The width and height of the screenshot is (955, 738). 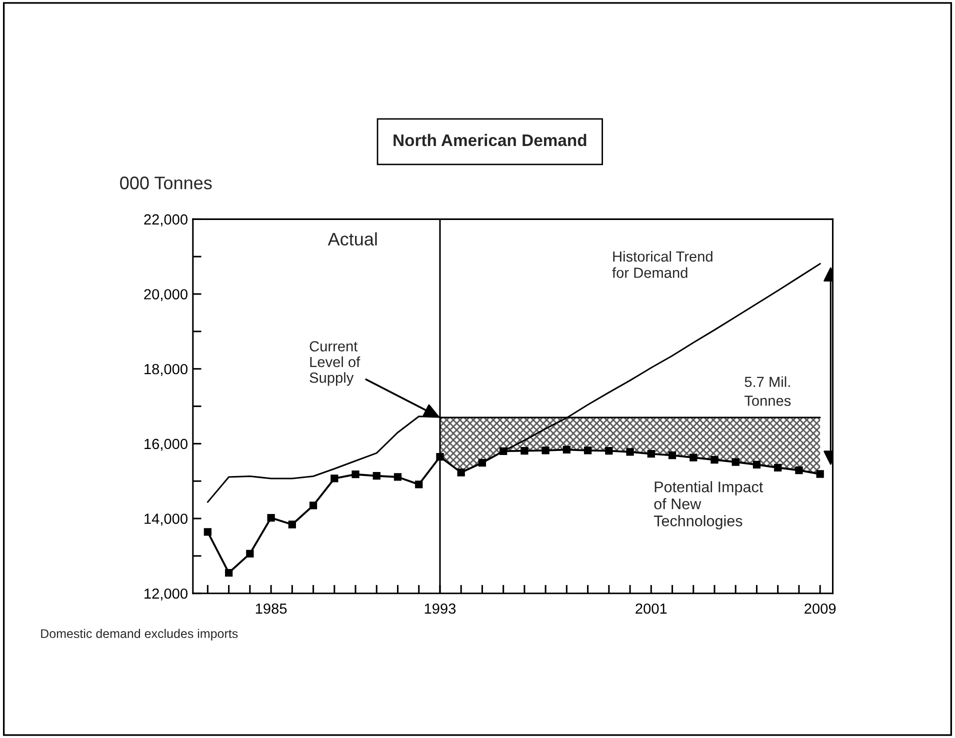 I want to click on y-tick-label: 16,000, so click(x=166, y=444).